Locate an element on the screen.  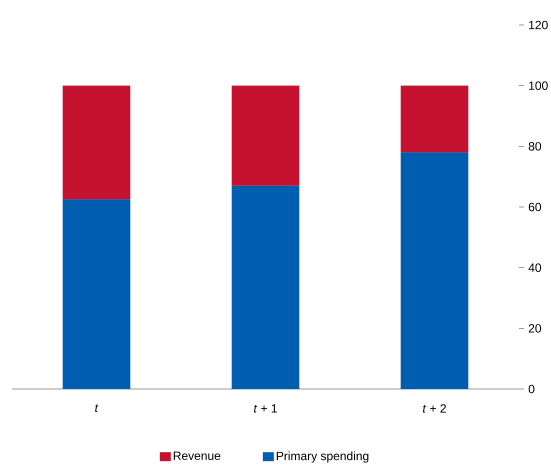
y-tick-label: 100 is located at coordinates (538, 85).